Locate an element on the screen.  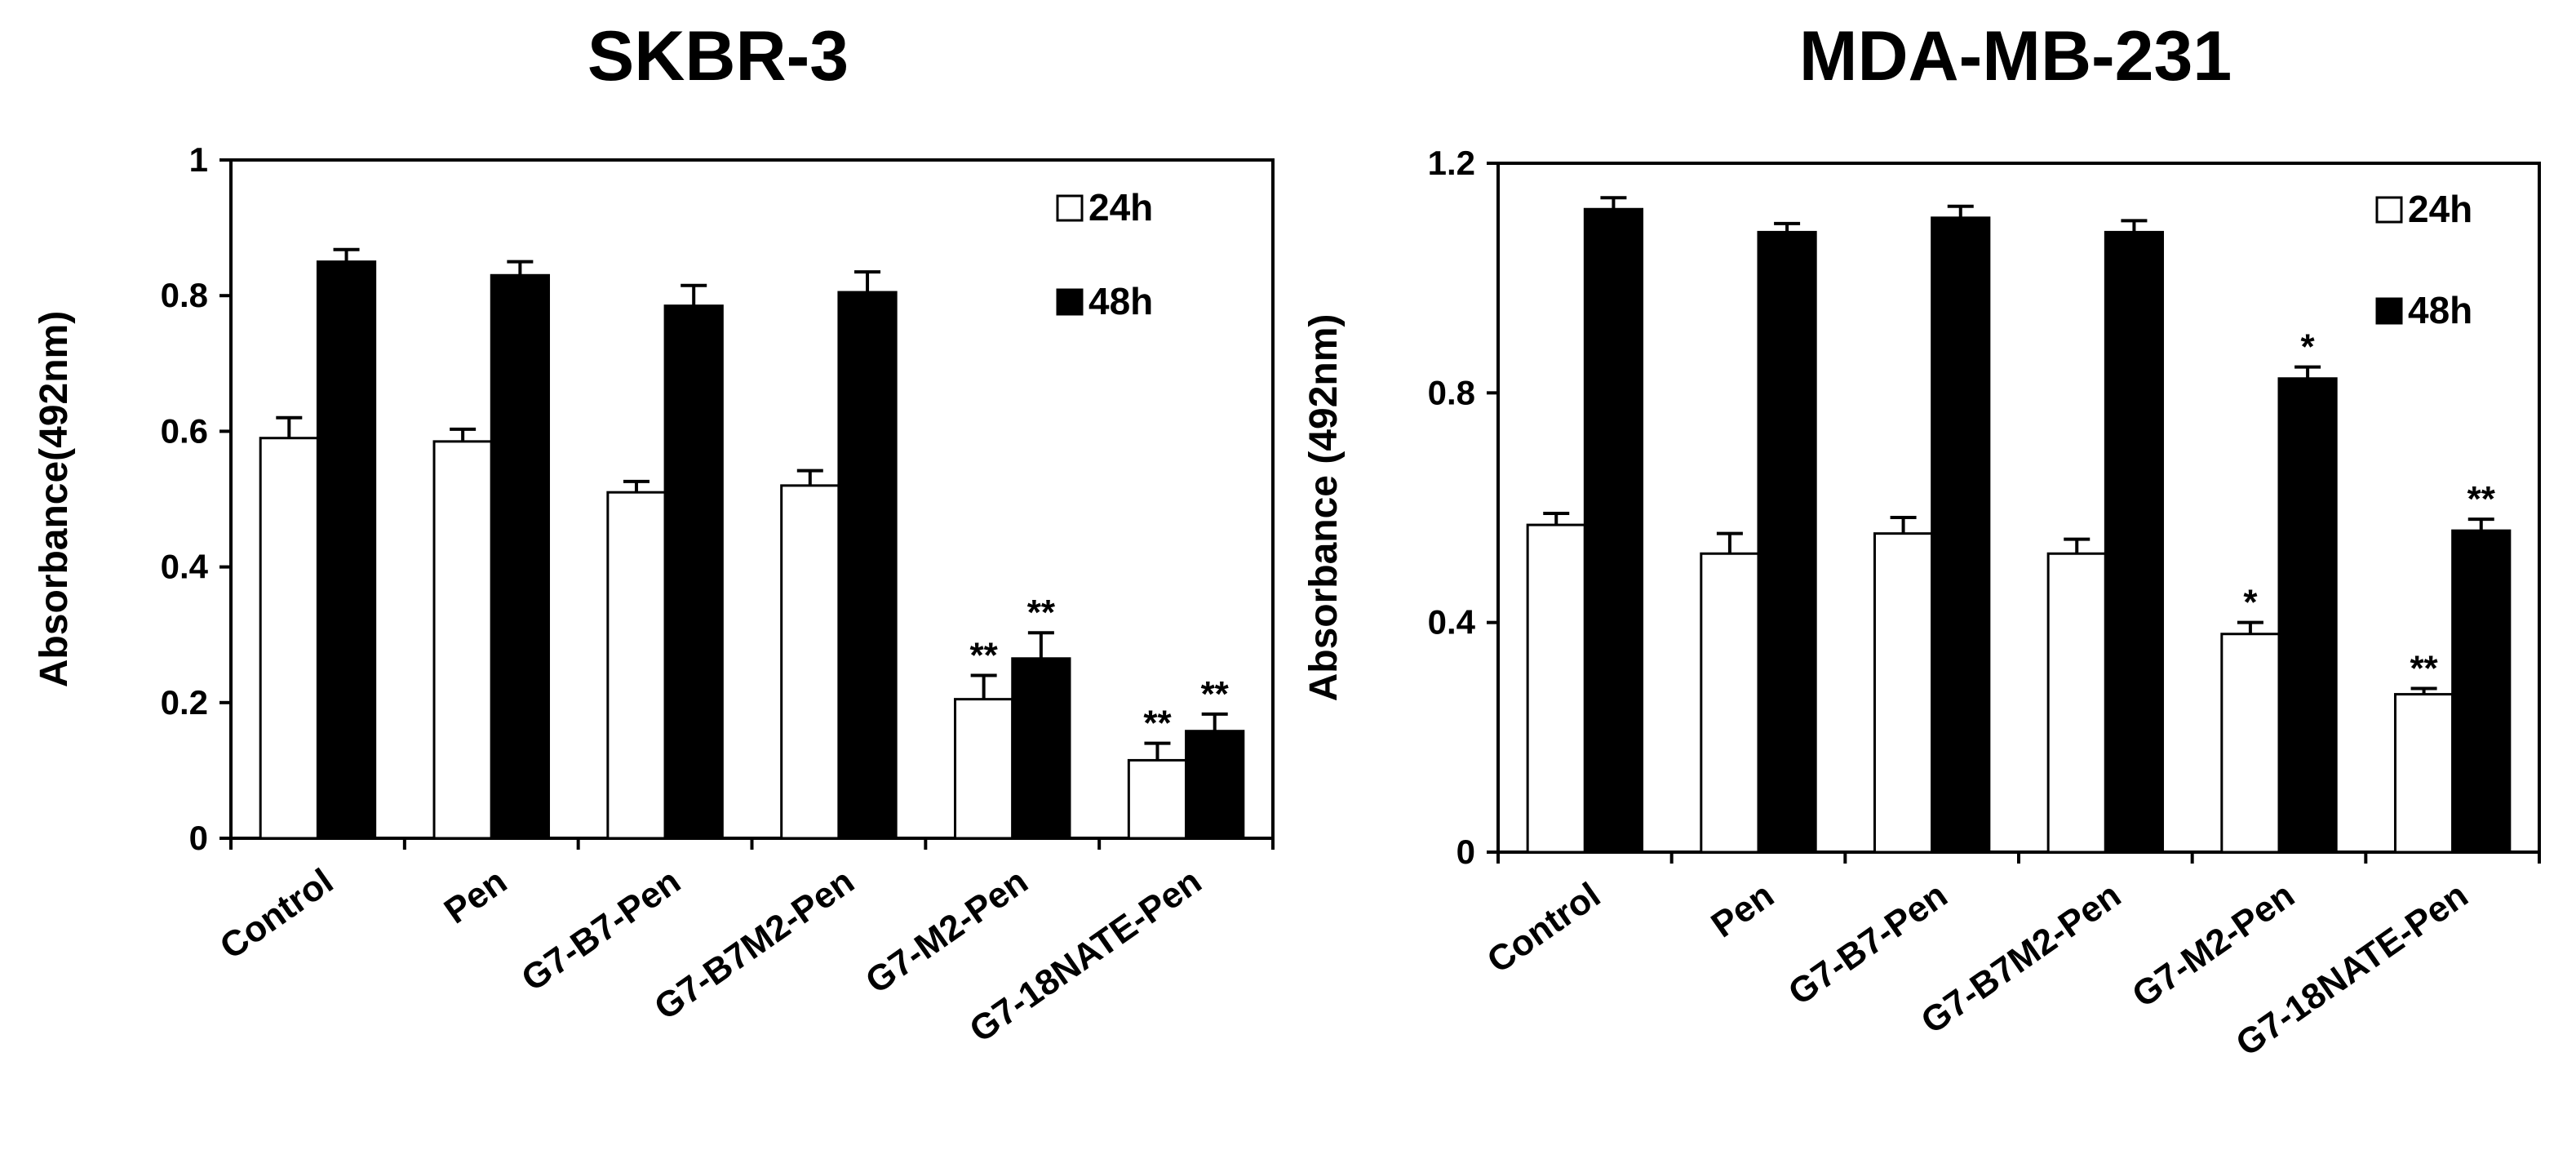
chart-title: SKBR-3 is located at coordinates (718, 56).